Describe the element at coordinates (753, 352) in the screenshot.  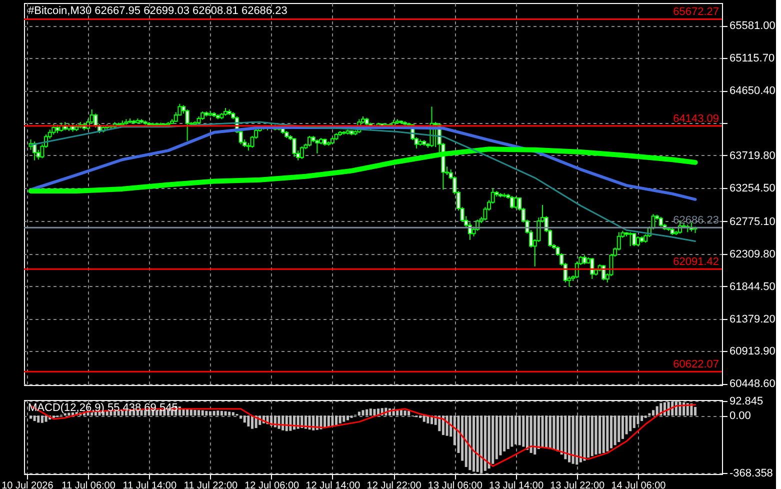
I see `y-tick-label: 60913.90` at that location.